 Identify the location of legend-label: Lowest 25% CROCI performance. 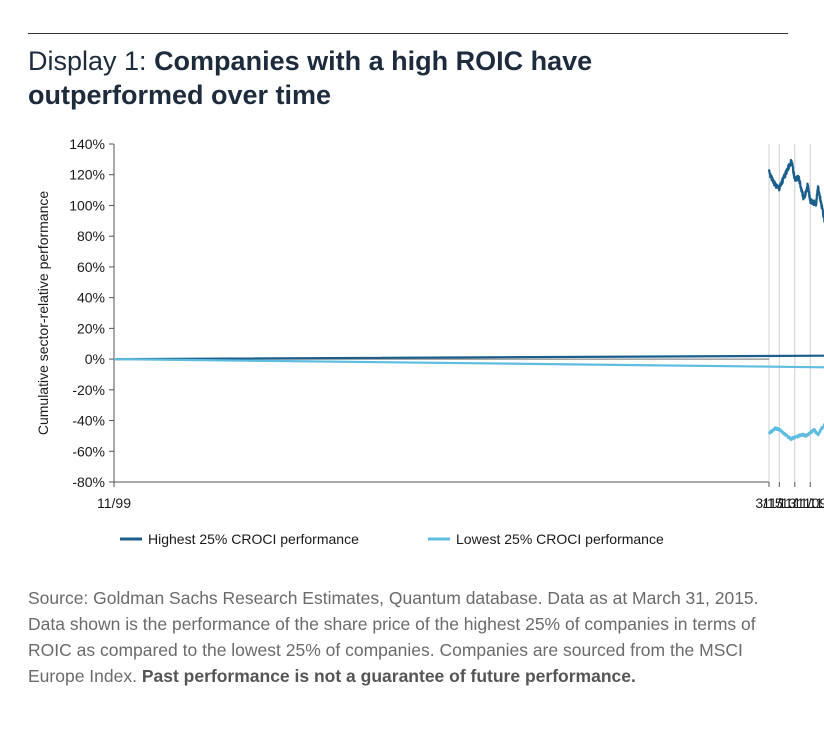
(560, 539).